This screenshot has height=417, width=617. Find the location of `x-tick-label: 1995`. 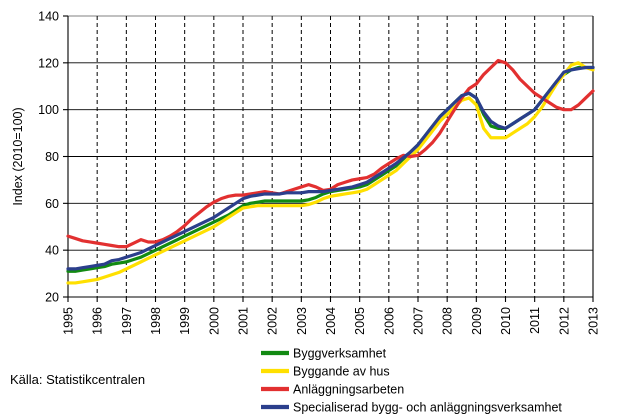

x-tick-label: 1995 is located at coordinates (69, 321).